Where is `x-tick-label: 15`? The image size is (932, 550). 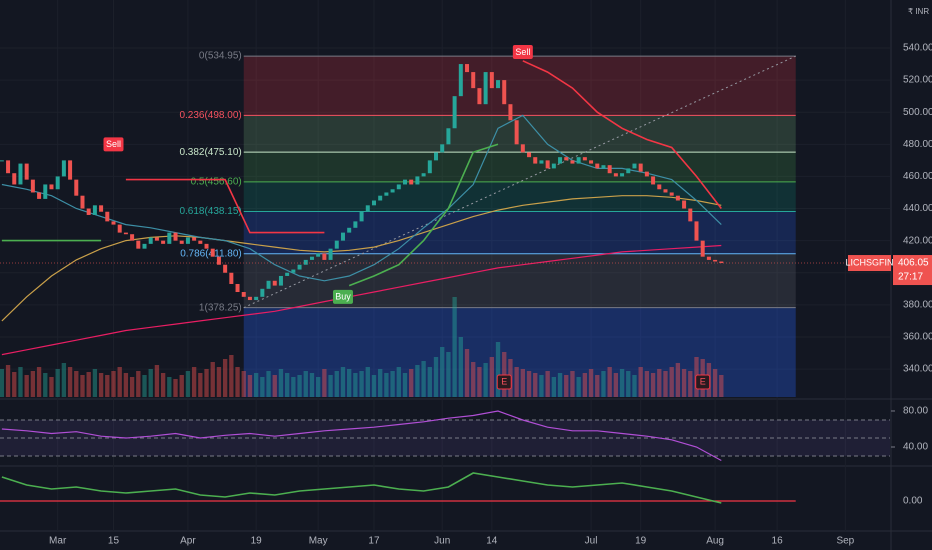 x-tick-label: 15 is located at coordinates (114, 541).